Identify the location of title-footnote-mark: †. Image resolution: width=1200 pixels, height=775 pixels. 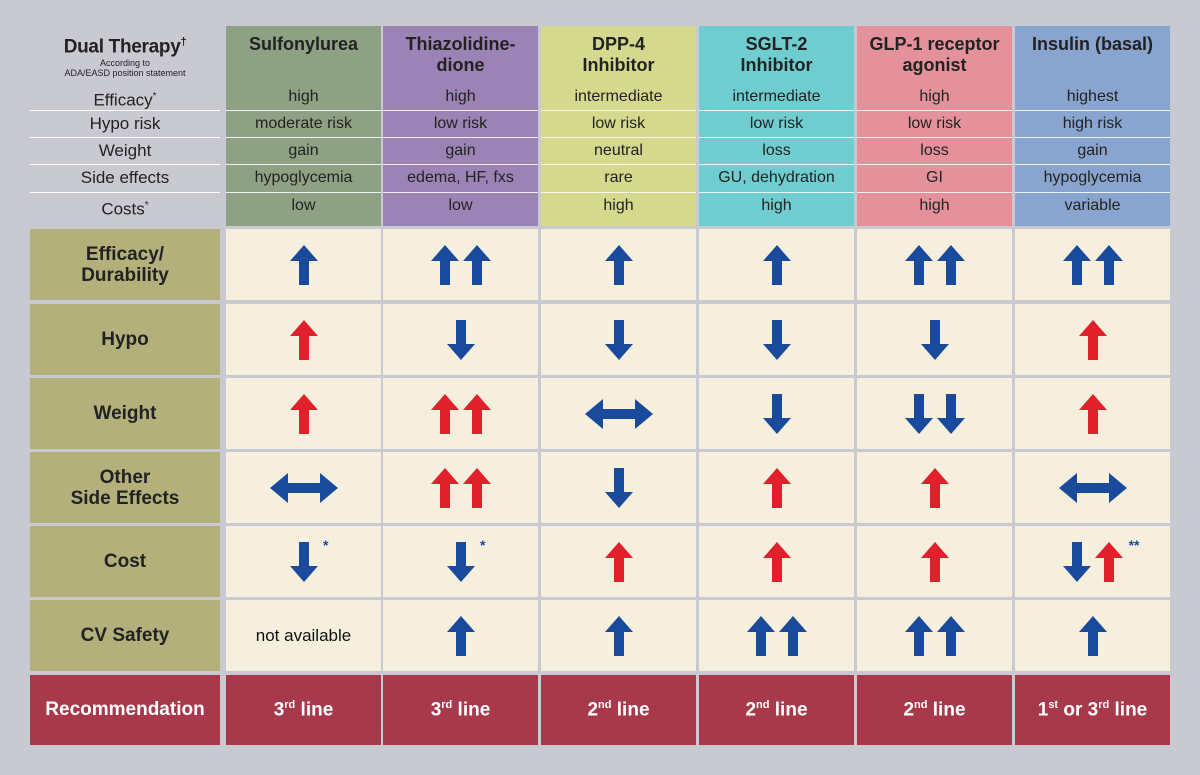
(183, 42).